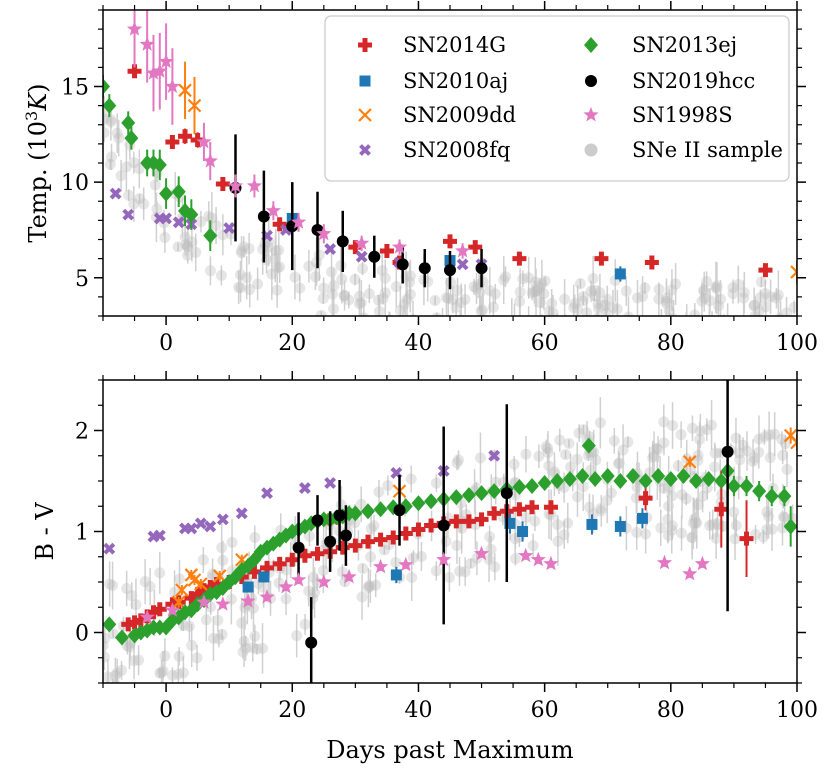  I want to click on y-tick-label: 2, so click(82, 432).